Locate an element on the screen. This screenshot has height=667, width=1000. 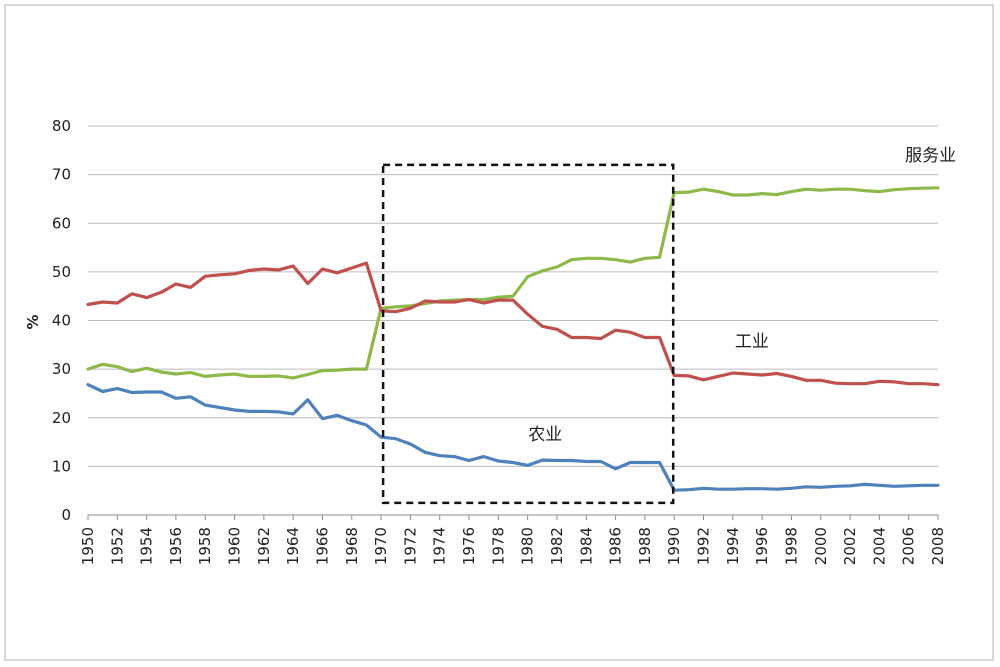
series-line is located at coordinates (513, 437).